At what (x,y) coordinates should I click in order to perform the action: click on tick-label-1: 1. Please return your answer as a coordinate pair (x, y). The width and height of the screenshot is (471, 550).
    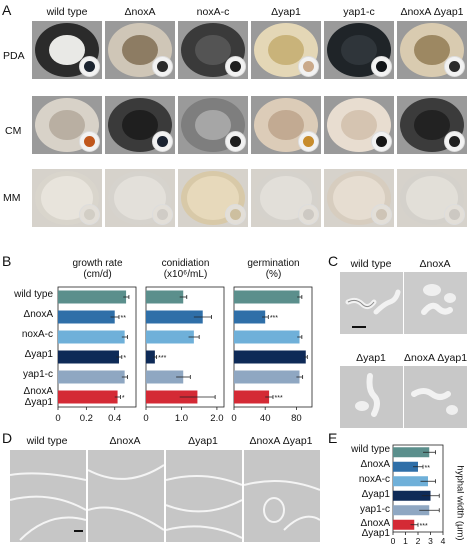
    Looking at the image, I should click on (405, 541).